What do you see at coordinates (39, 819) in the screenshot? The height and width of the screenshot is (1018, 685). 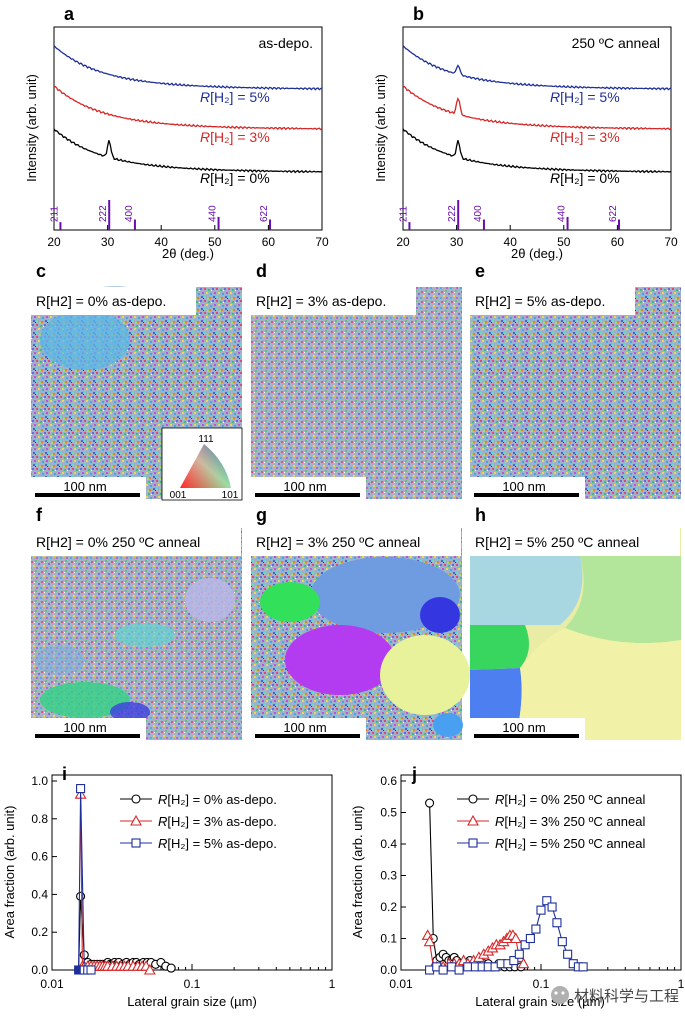 I see `y-tick-label-i-4: 0.8` at bounding box center [39, 819].